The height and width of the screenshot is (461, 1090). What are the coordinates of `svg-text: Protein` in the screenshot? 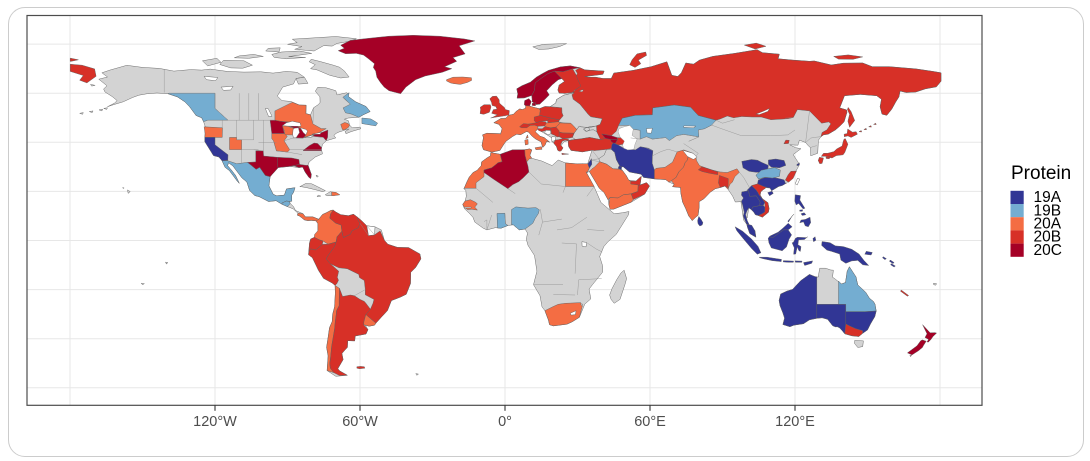 It's located at (1041, 173).